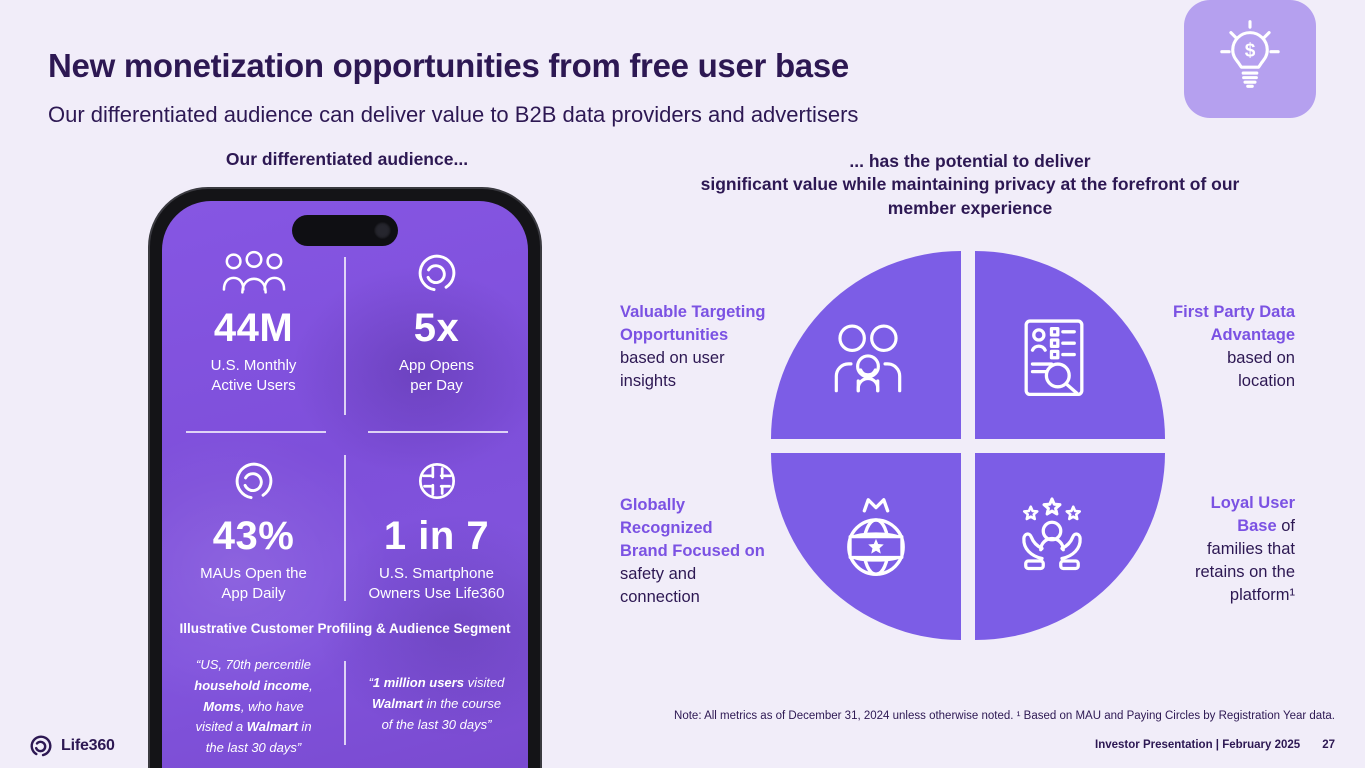 The width and height of the screenshot is (1365, 768). What do you see at coordinates (868, 358) in the screenshot?
I see `family-icon` at bounding box center [868, 358].